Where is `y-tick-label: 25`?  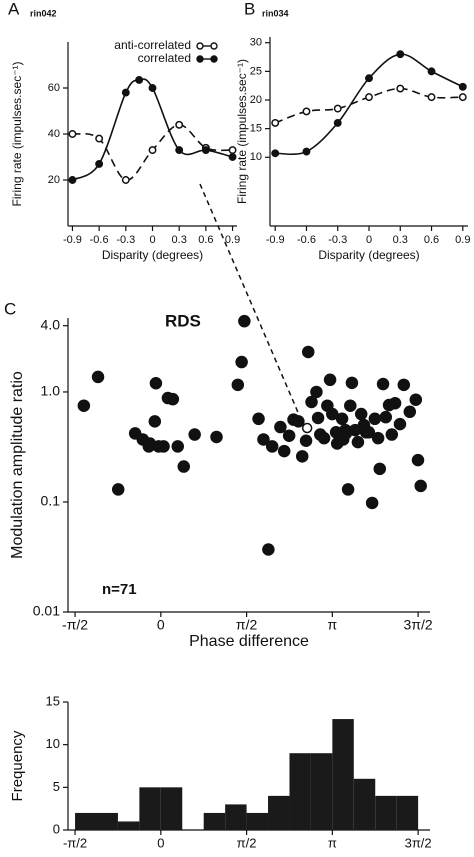
y-tick-label: 25 is located at coordinates (256, 71).